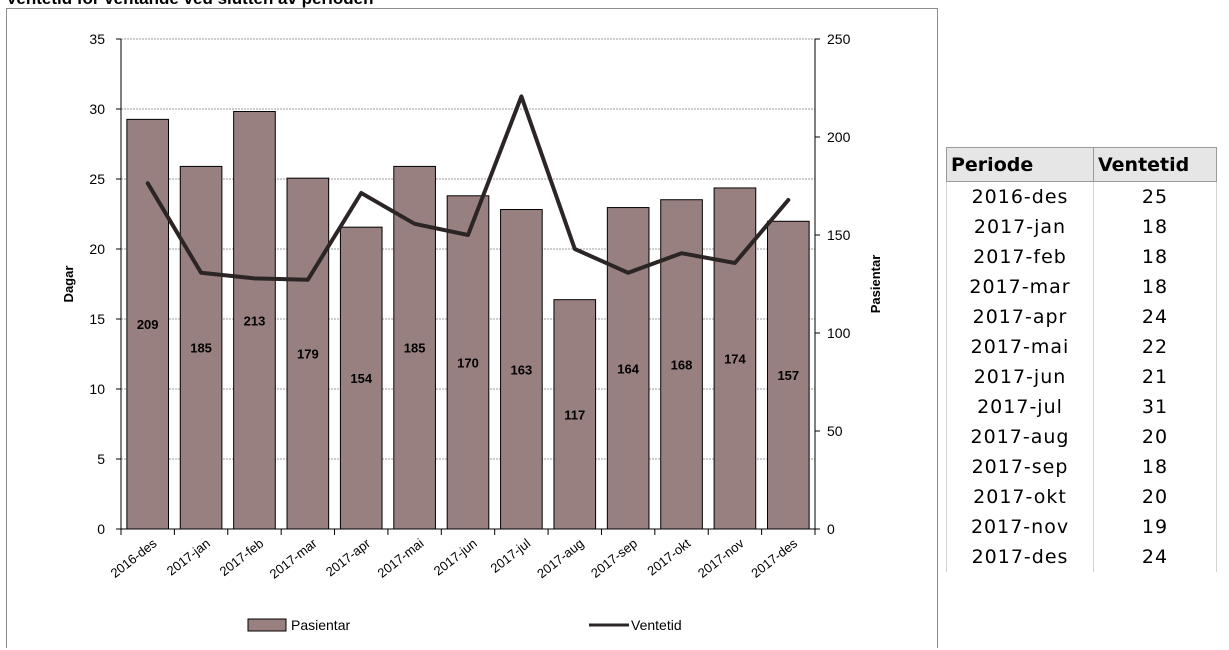  I want to click on bar-value-label: 168, so click(682, 364).